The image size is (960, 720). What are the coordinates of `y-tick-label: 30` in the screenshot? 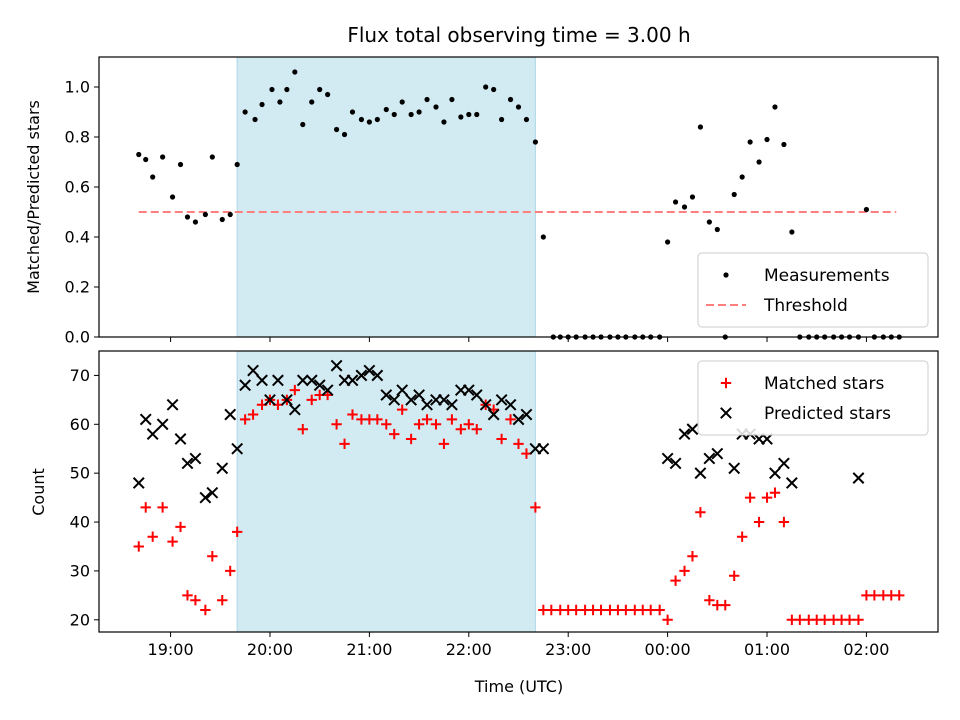 It's located at (80, 570).